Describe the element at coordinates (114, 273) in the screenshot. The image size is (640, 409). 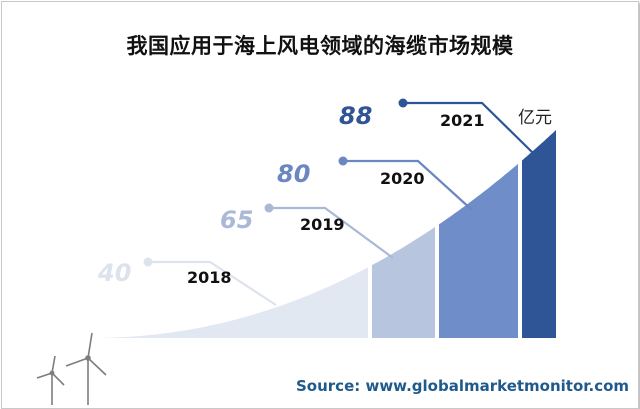
I see `value-label-2018: 40` at that location.